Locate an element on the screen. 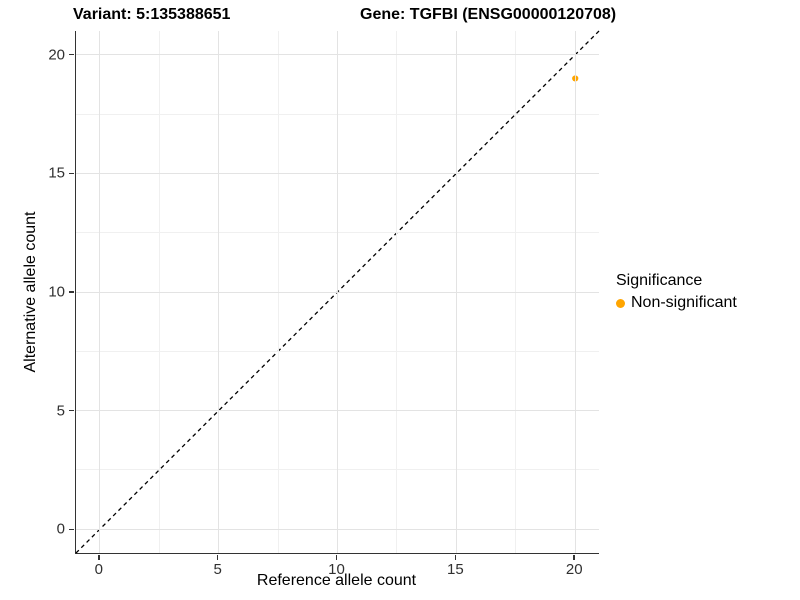 The height and width of the screenshot is (600, 800). x-axis-title: Reference allele count is located at coordinates (336, 580).